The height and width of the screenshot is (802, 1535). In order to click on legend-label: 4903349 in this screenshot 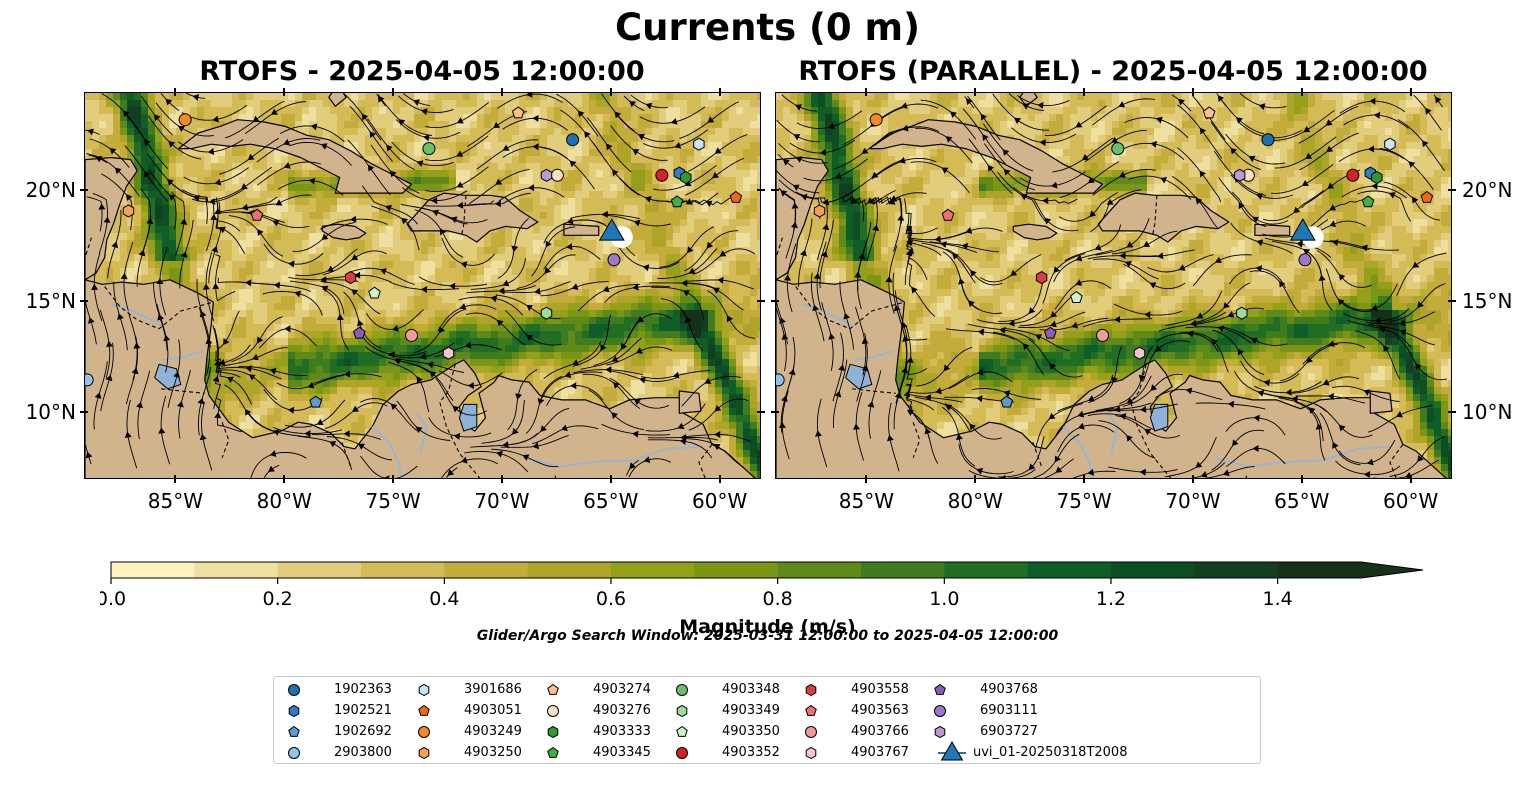, I will do `click(751, 710)`.